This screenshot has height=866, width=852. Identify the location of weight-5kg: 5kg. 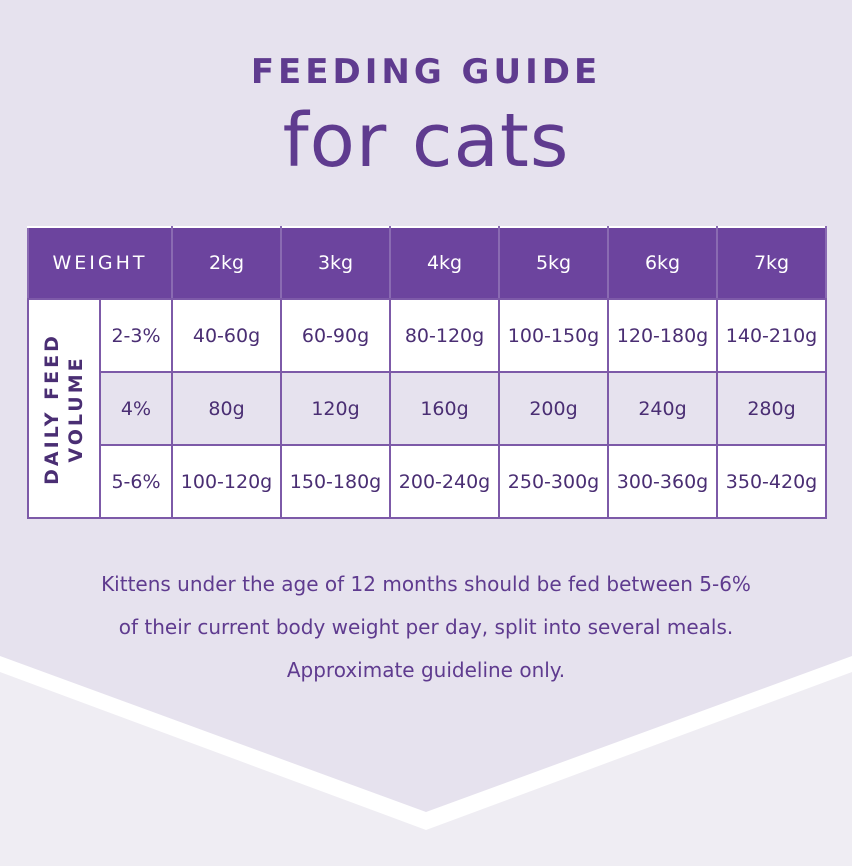
(554, 263).